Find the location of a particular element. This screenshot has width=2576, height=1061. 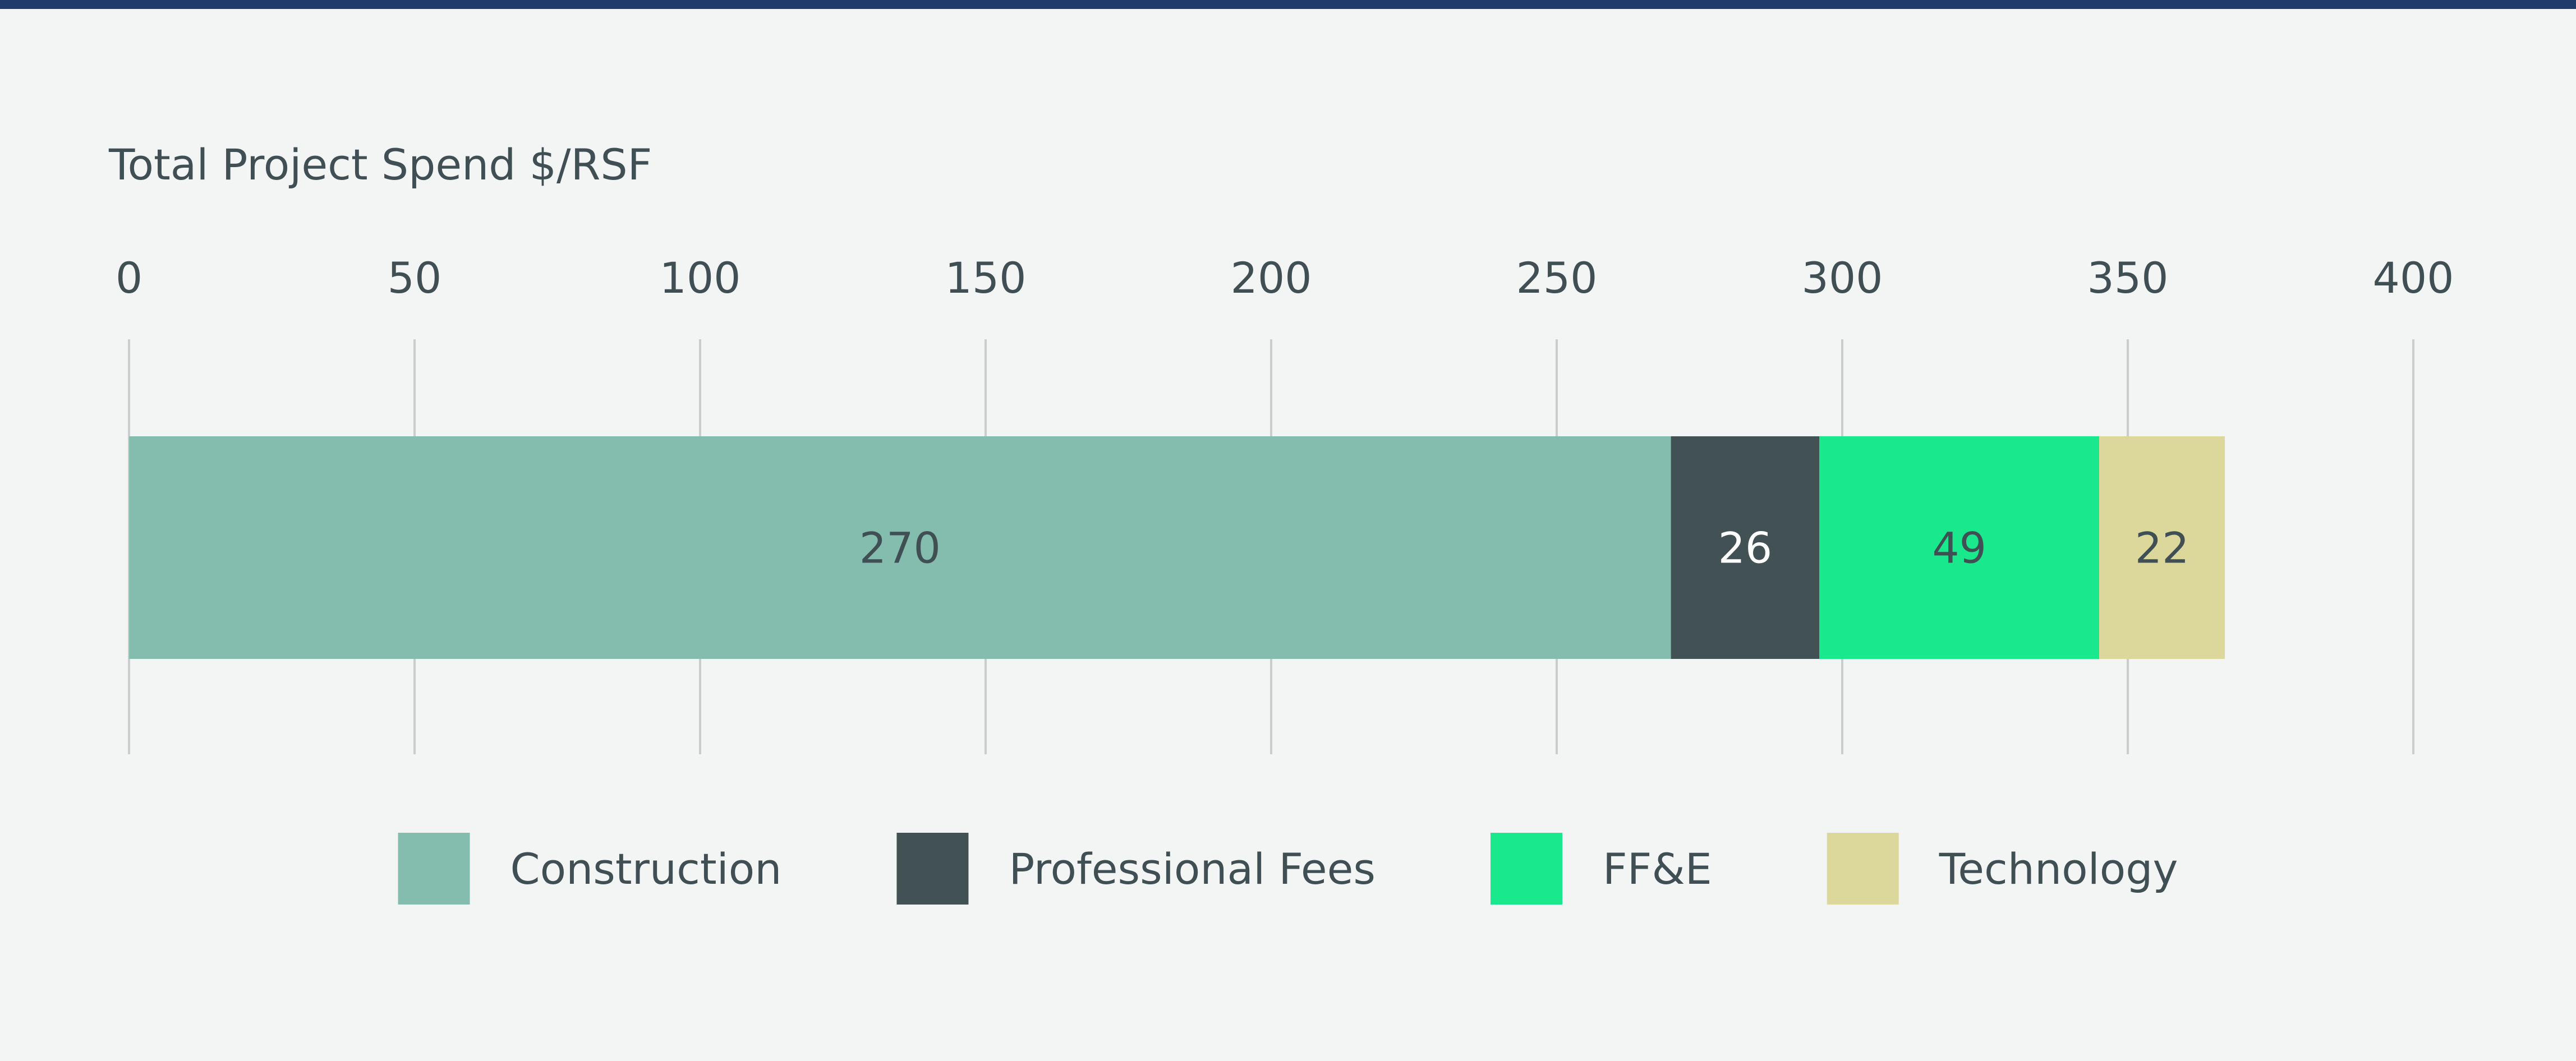

legend-label-ff-e: FF&E is located at coordinates (1657, 869).